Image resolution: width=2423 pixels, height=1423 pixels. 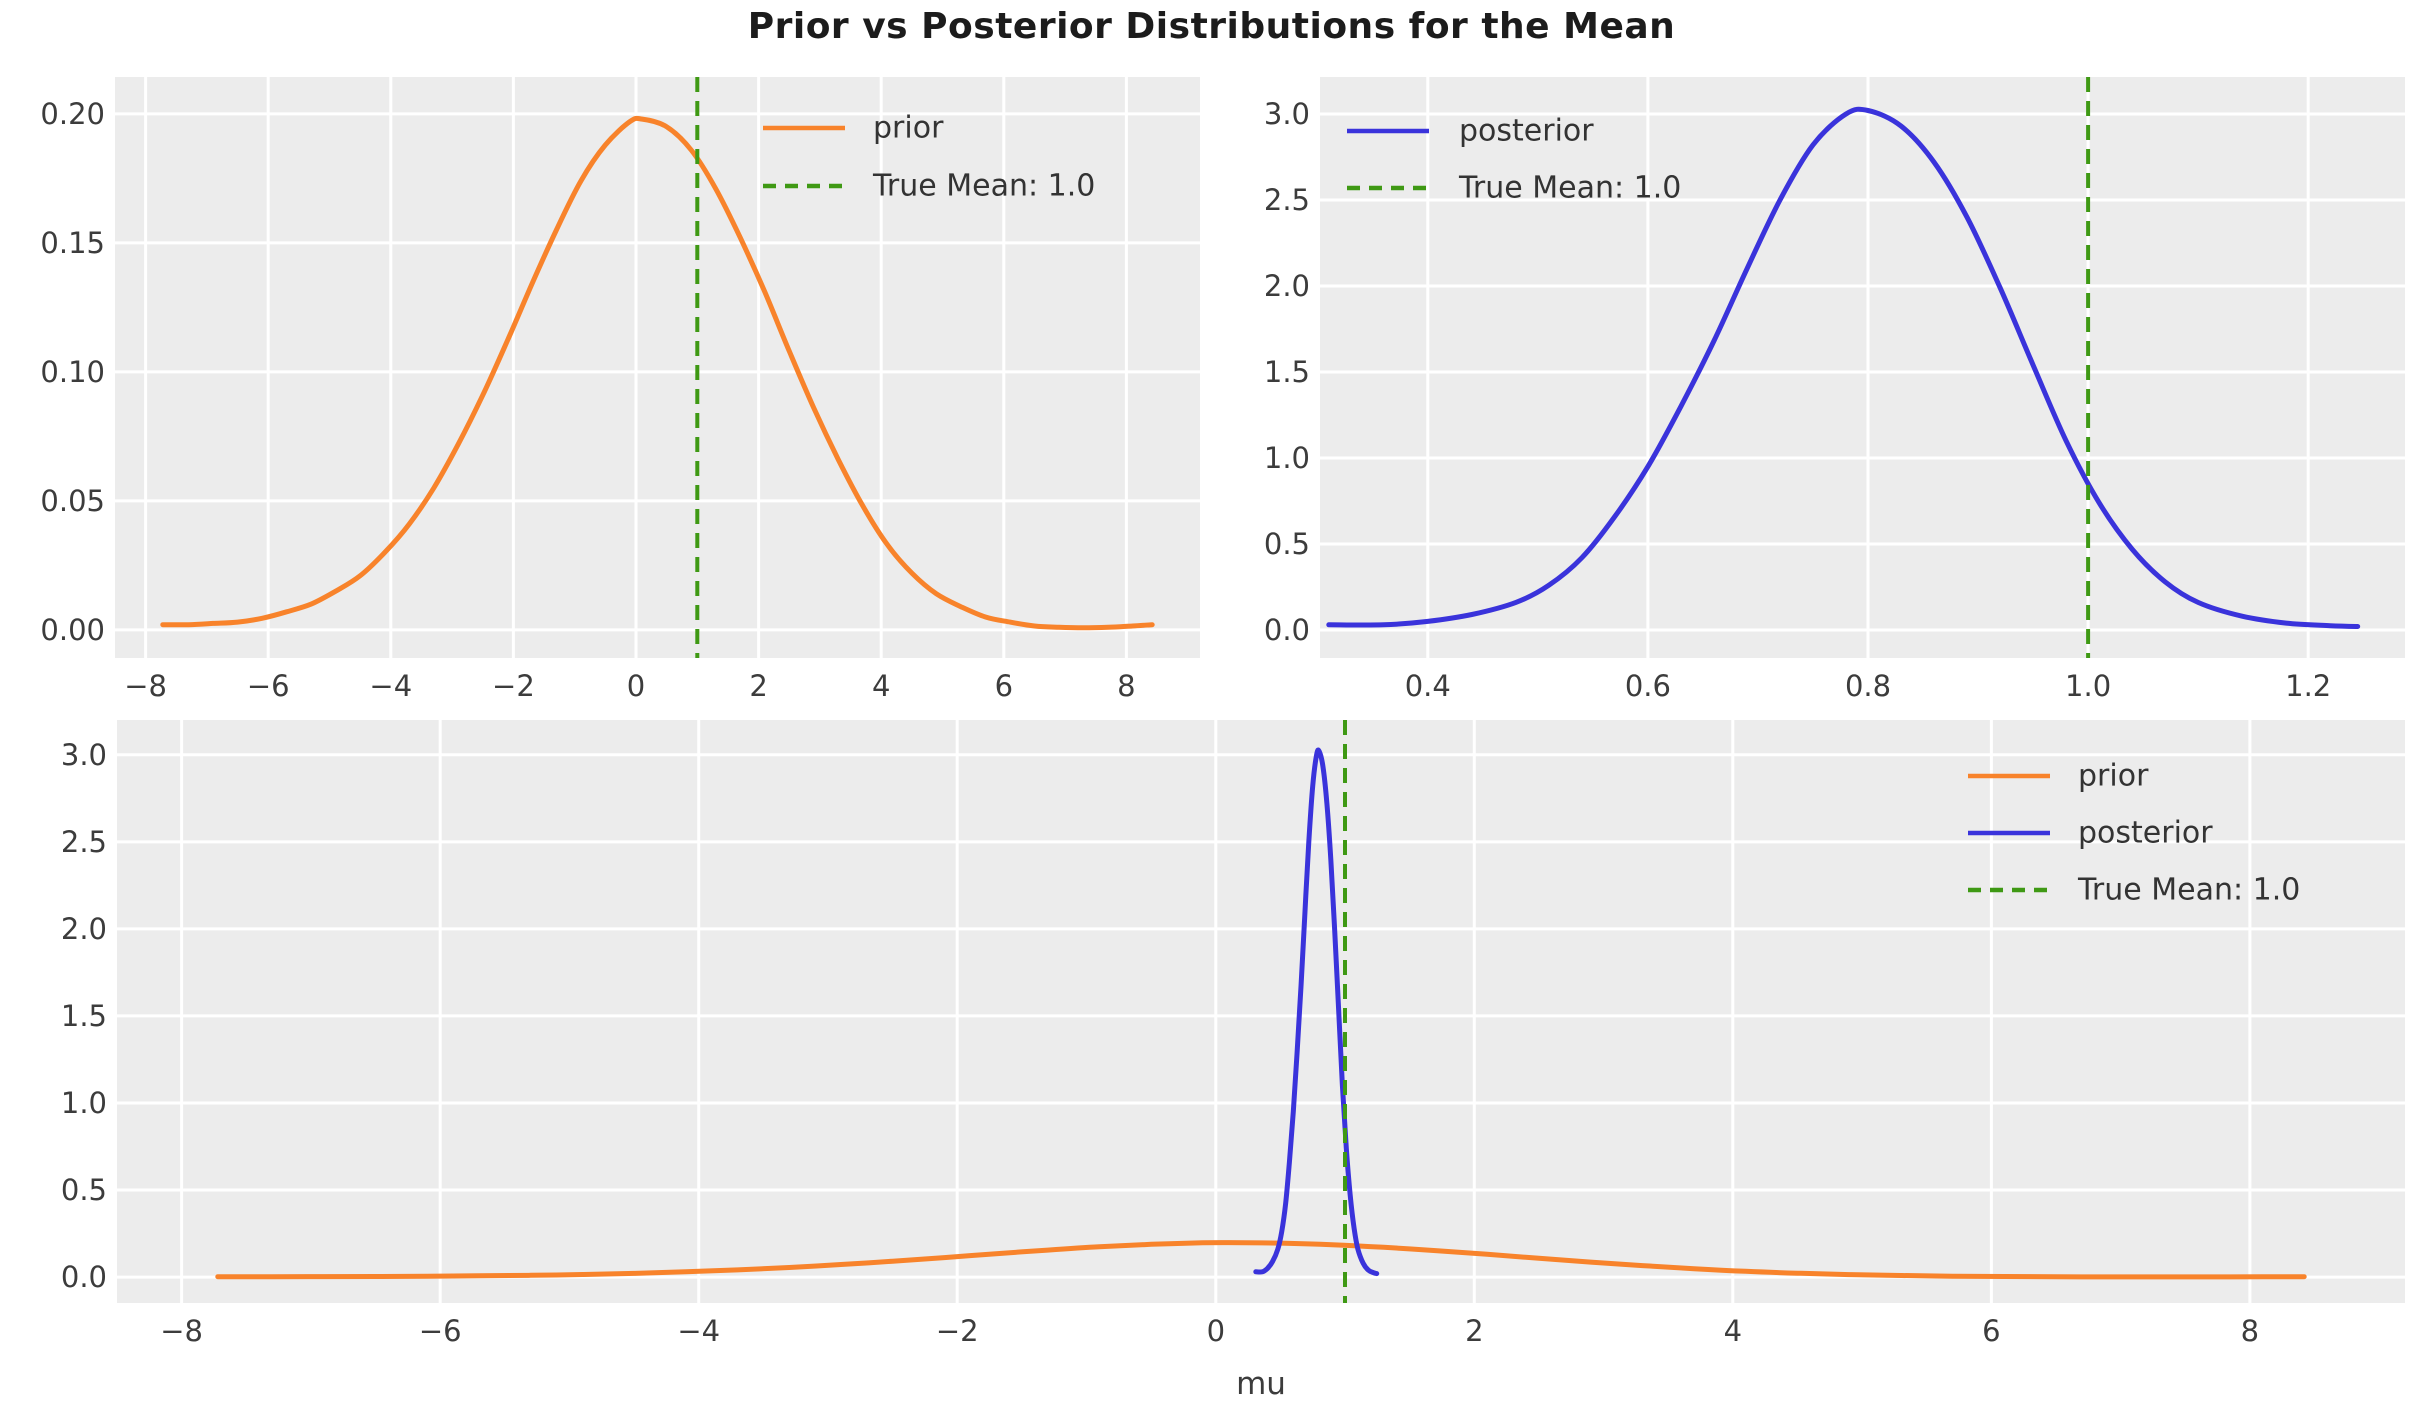 What do you see at coordinates (1316, 1012) in the screenshot?
I see `curve-posterior` at bounding box center [1316, 1012].